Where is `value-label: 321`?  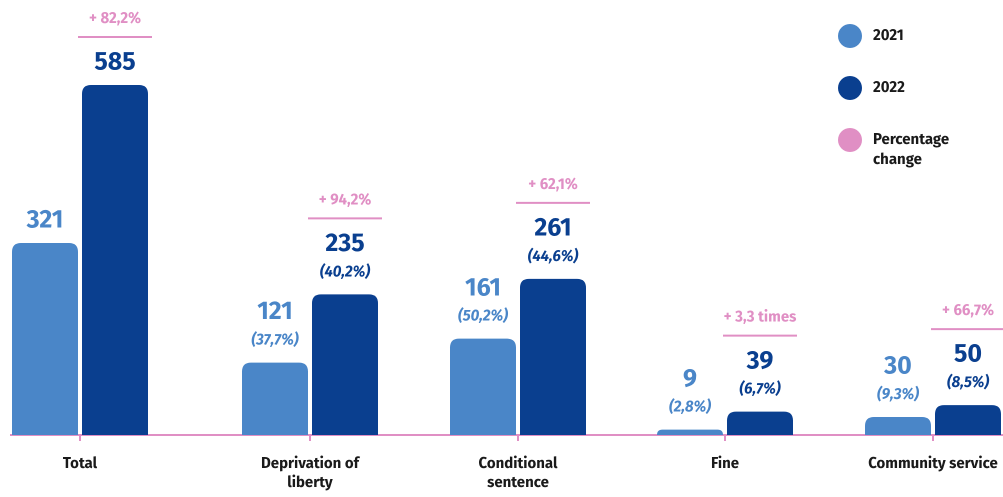 value-label: 321 is located at coordinates (45, 220).